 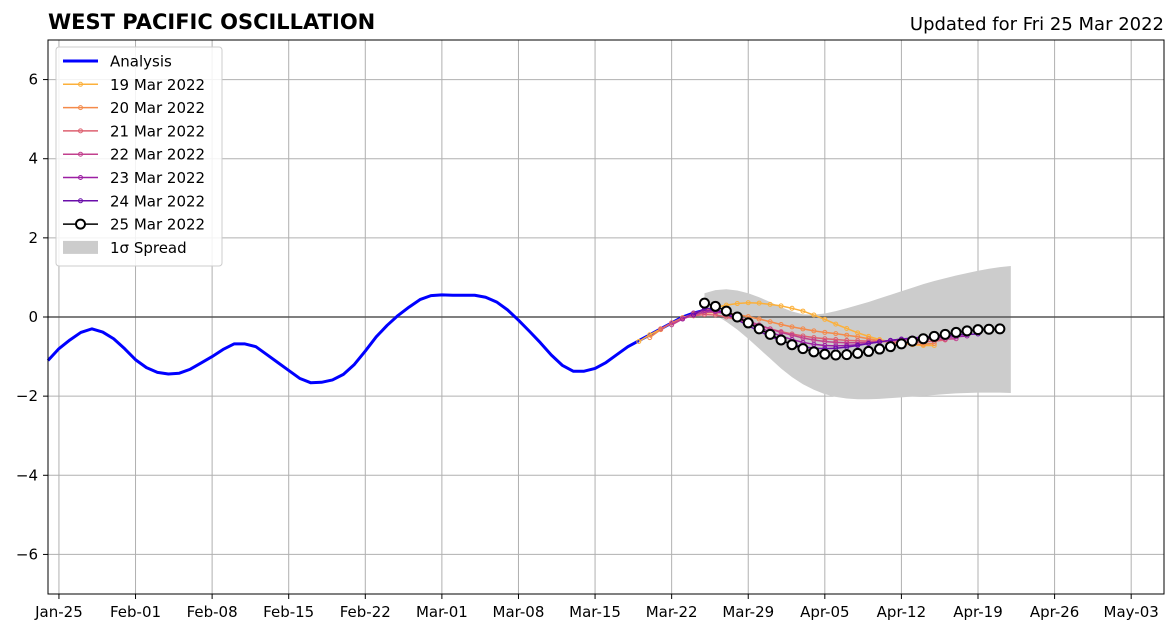 What do you see at coordinates (27, 554) in the screenshot?
I see `y-tick-label: −6` at bounding box center [27, 554].